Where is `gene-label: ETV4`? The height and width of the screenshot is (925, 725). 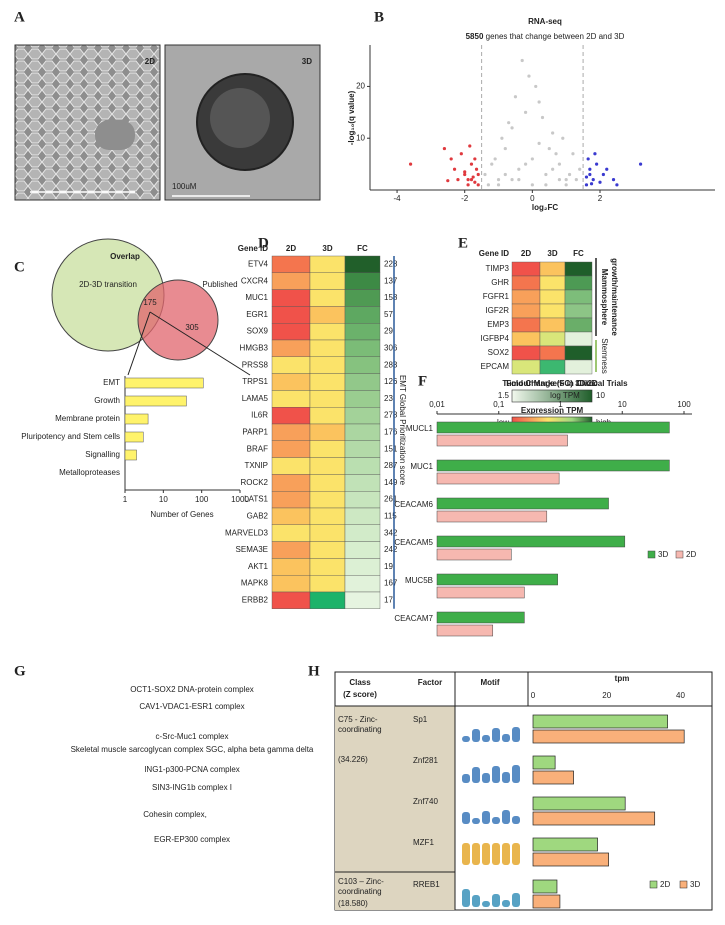
gene-label: ETV4 is located at coordinates (258, 264).